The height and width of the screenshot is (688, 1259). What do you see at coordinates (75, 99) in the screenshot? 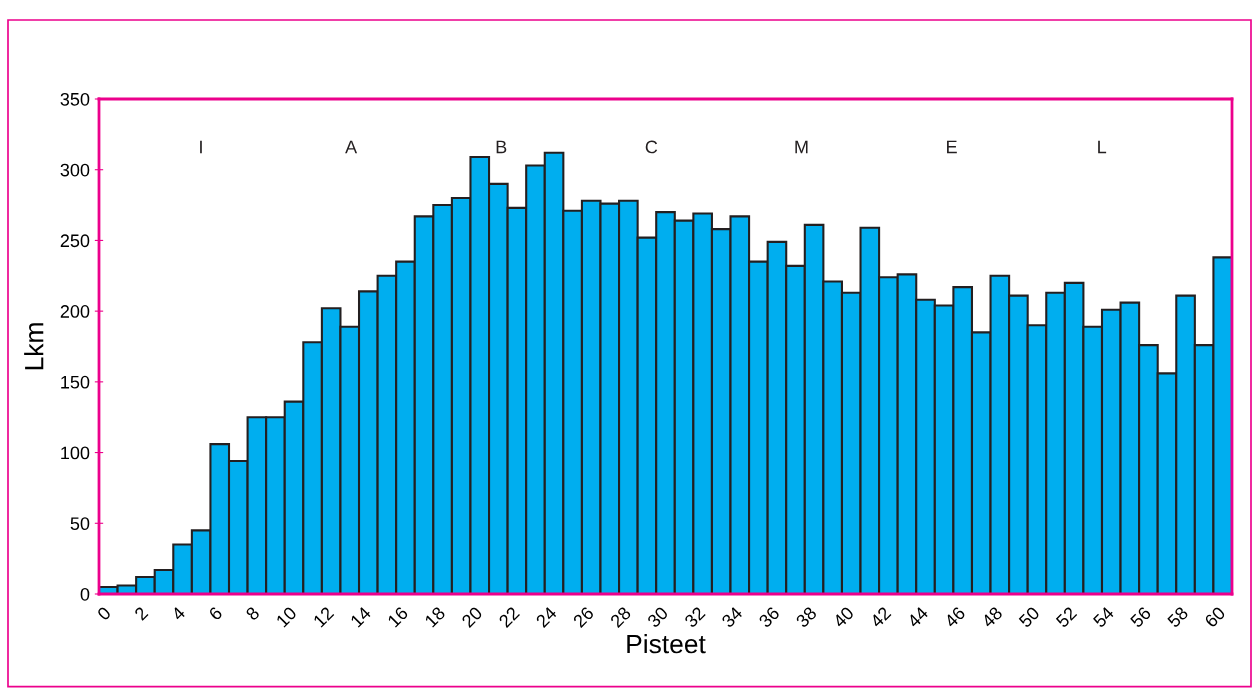
I see `y-tick-label: 350` at bounding box center [75, 99].